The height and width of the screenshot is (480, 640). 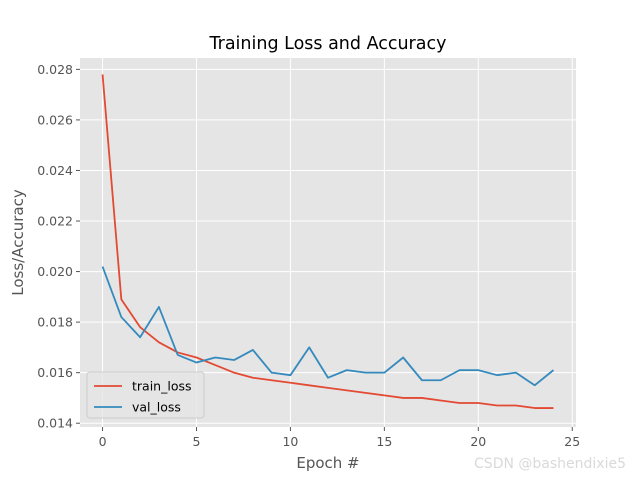 I want to click on y-tick-label: 0.016, so click(x=55, y=372).